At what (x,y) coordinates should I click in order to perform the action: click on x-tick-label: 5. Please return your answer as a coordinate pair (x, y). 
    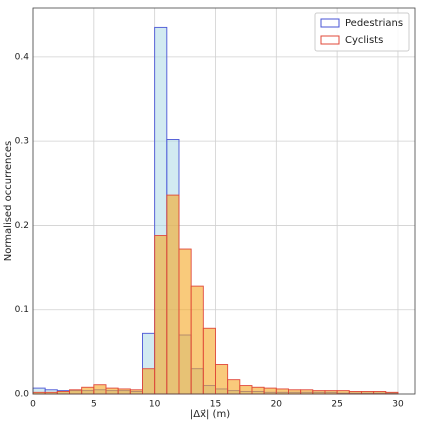
    Looking at the image, I should click on (94, 405).